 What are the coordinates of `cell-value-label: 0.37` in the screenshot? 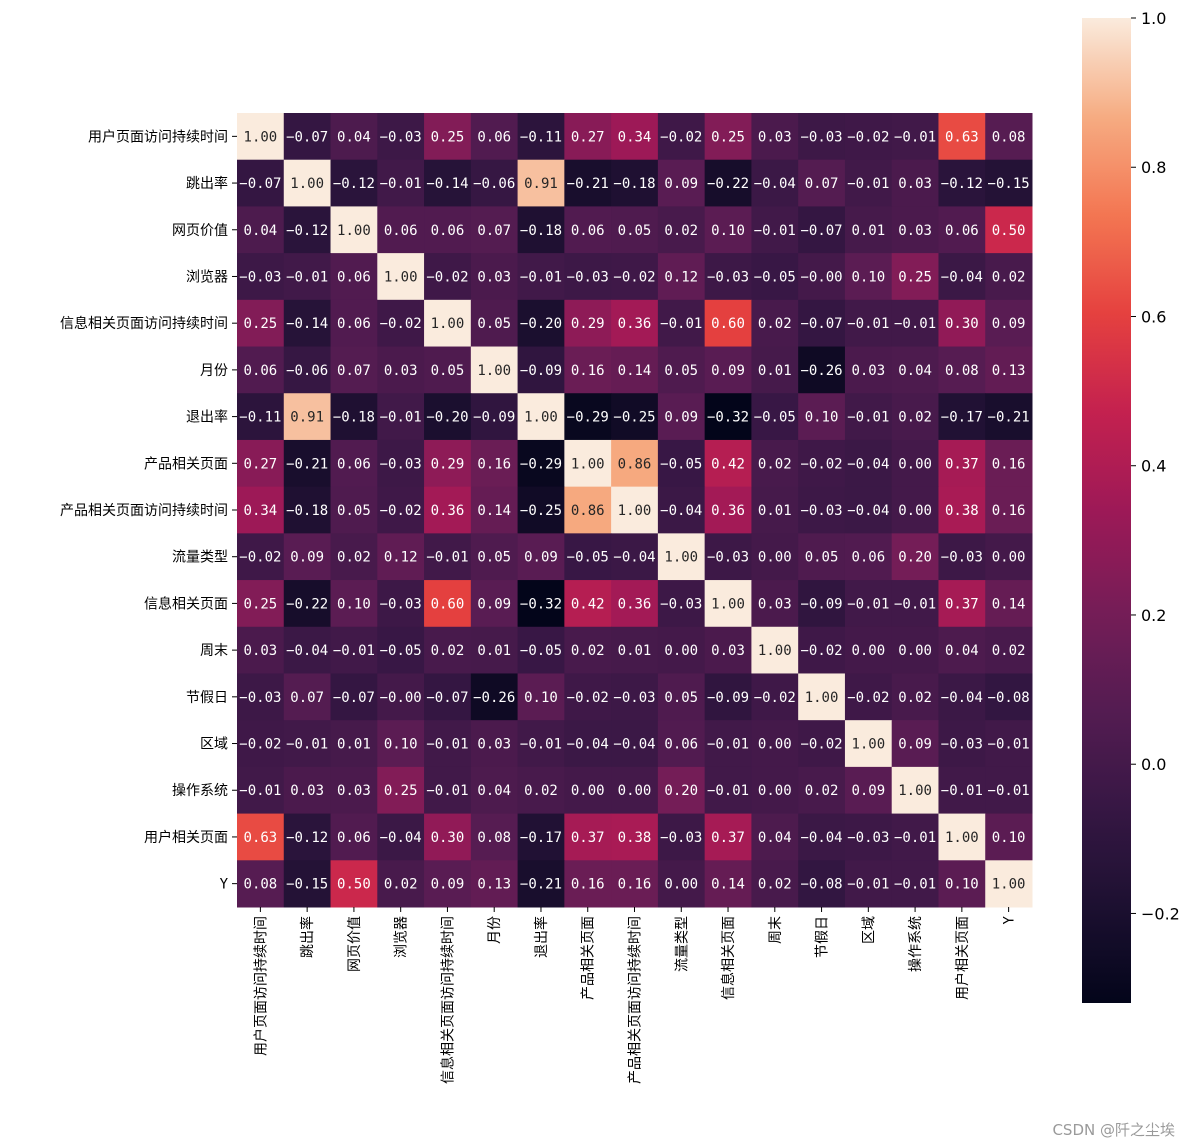 It's located at (962, 604).